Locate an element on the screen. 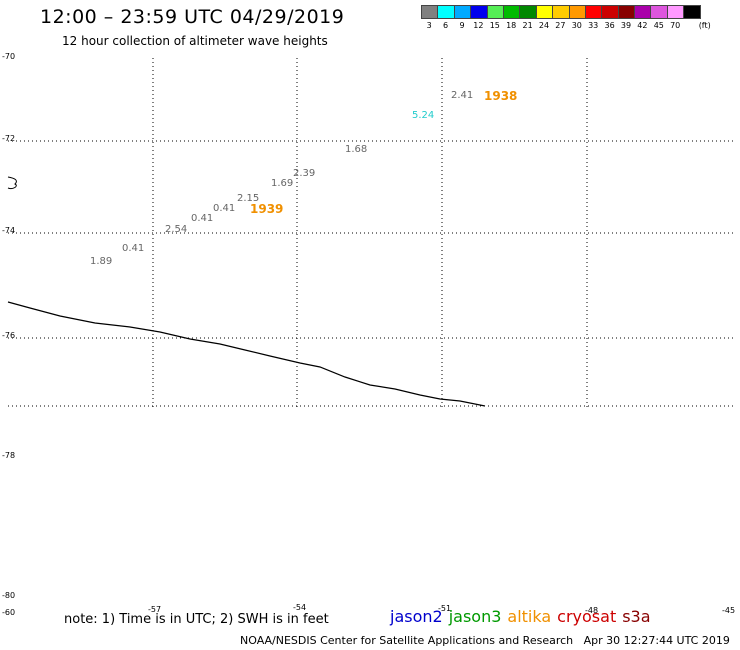 Image resolution: width=740 pixels, height=650 pixels. coastline is located at coordinates (246, 354).